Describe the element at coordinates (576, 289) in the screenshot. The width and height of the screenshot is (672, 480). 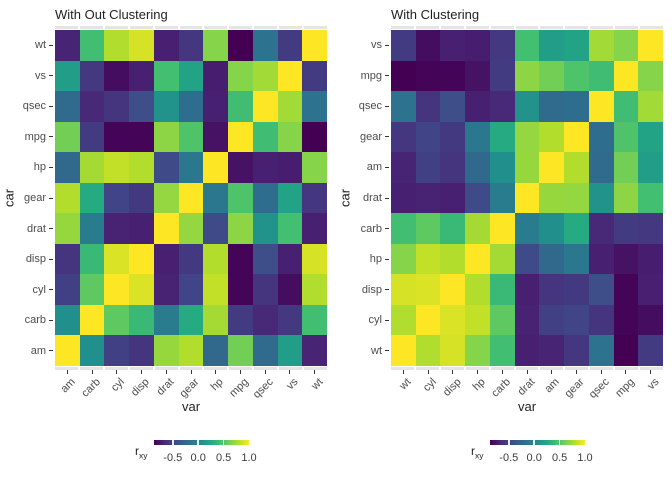
I see `cell-disp-gear` at that location.